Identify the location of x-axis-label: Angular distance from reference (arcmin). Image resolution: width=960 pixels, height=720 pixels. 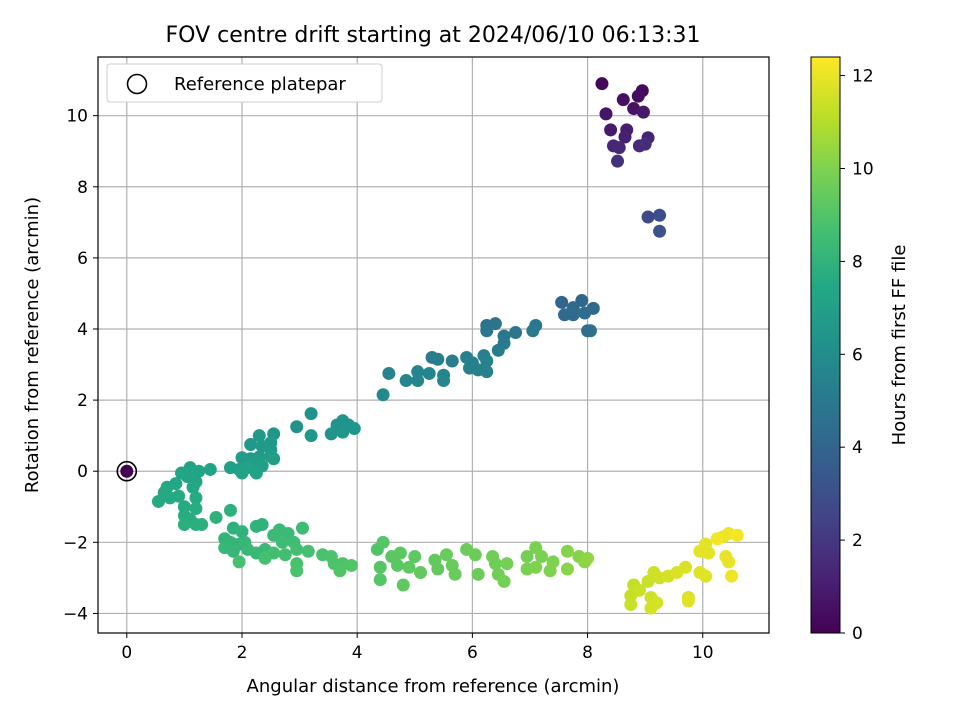
(433, 686).